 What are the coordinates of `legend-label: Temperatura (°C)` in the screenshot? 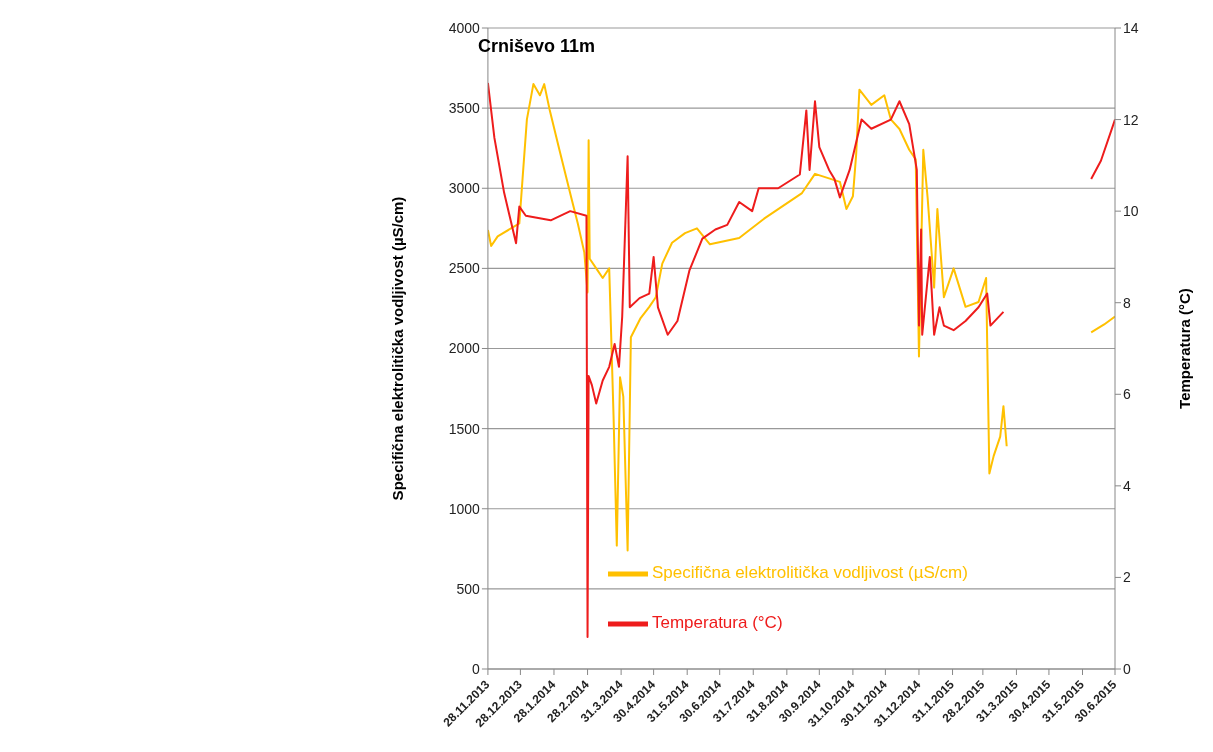 It's located at (717, 622).